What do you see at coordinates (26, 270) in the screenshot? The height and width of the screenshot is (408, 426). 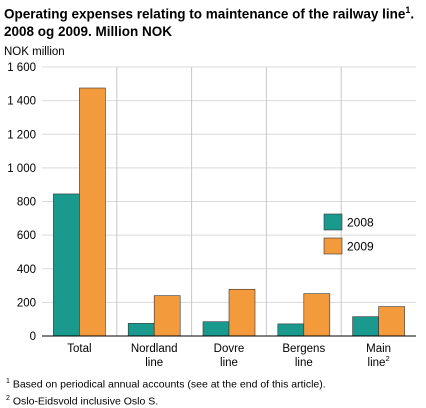 I see `y-tick-label: 400` at bounding box center [26, 270].